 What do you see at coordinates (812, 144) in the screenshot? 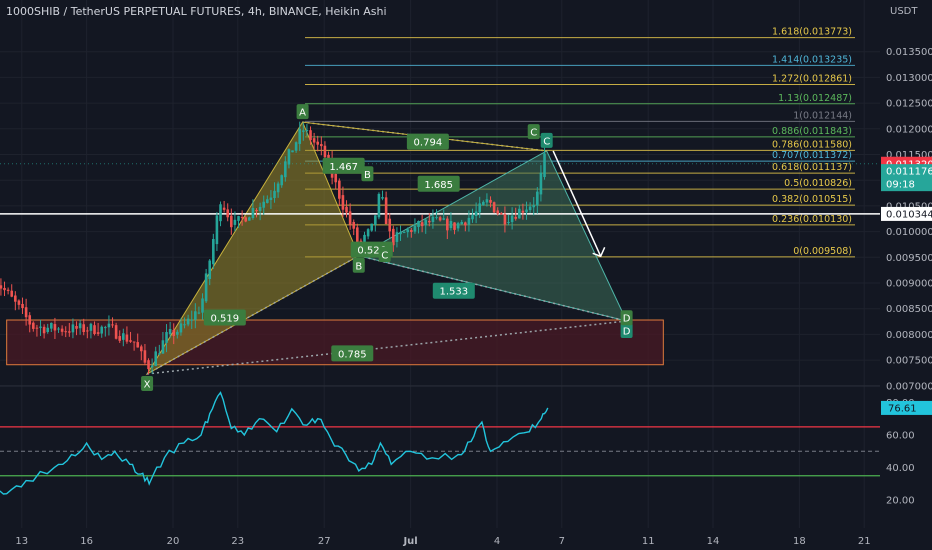
I see `fib-level-label: 0.786(0.011580)` at bounding box center [812, 144].